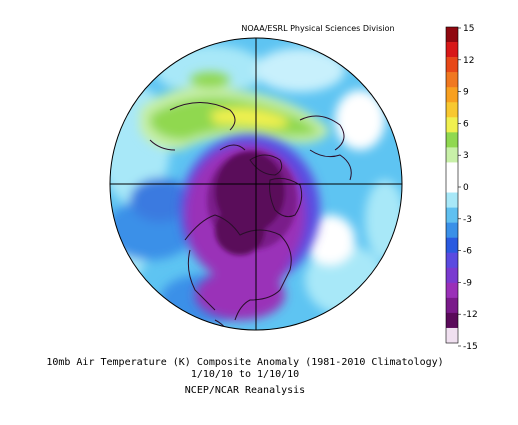  I want to click on colorbar-tick-label: -9, so click(467, 283).